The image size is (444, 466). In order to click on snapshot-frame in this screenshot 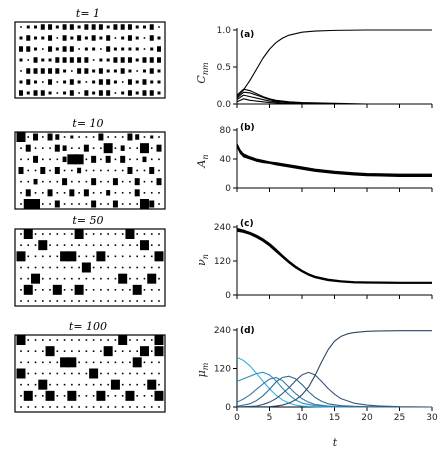, I will do `click(90, 60)`.